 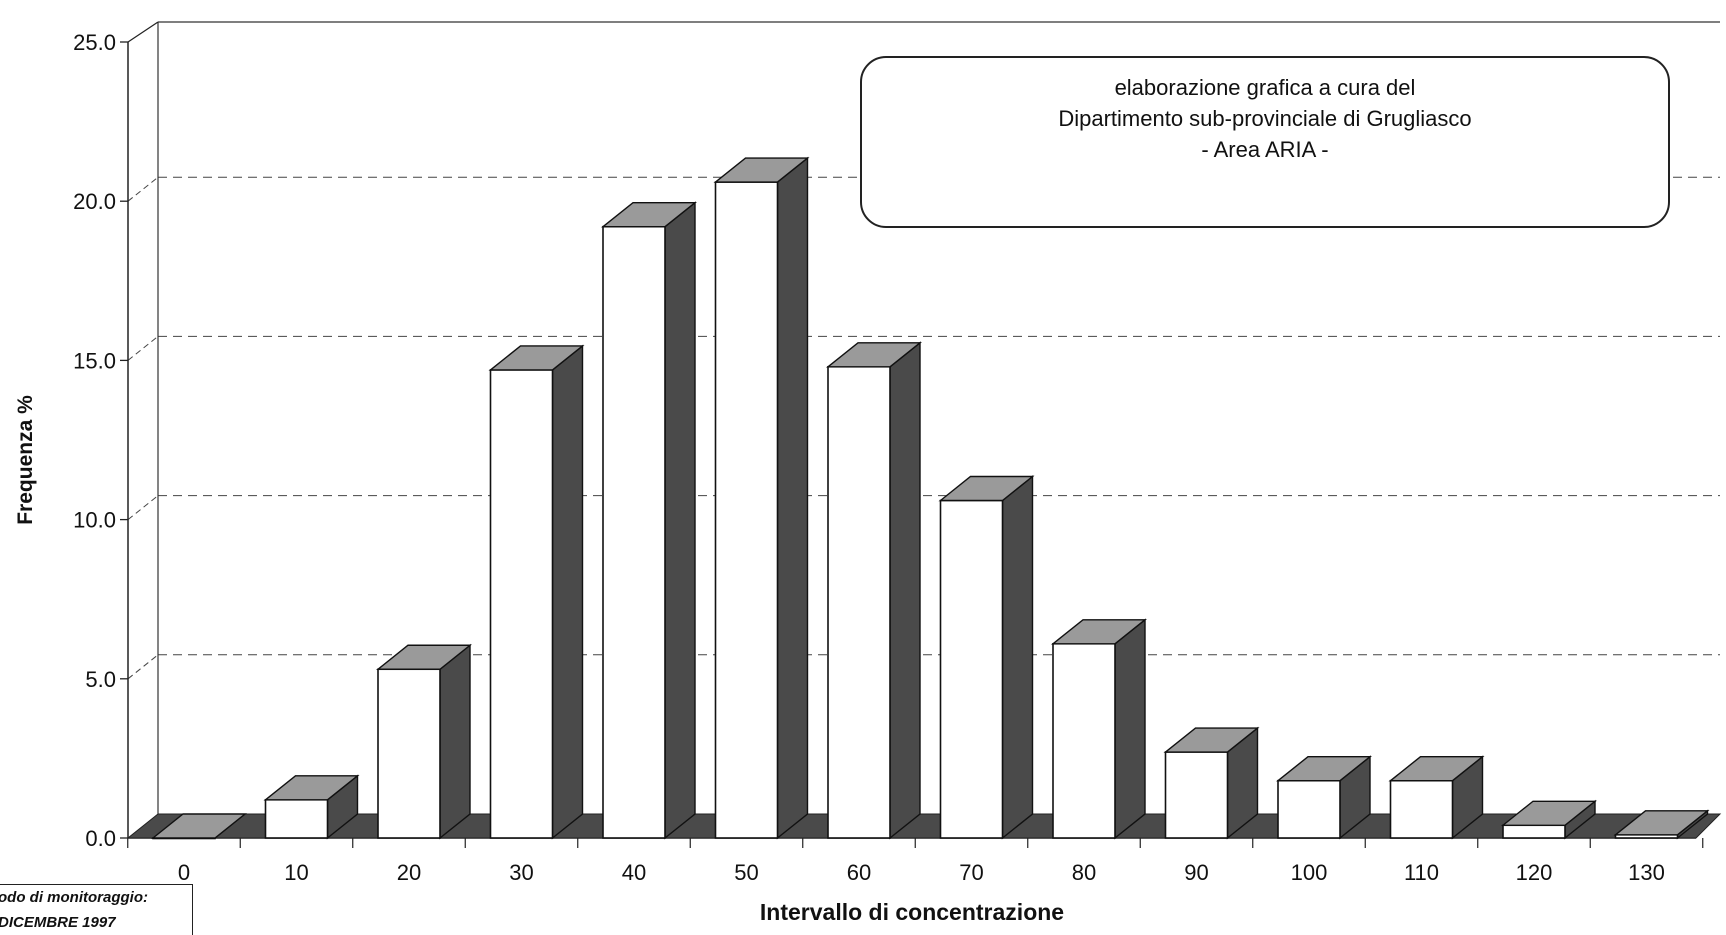 I want to click on credits-line-3: - Area ARIA -, so click(x=1265, y=149).